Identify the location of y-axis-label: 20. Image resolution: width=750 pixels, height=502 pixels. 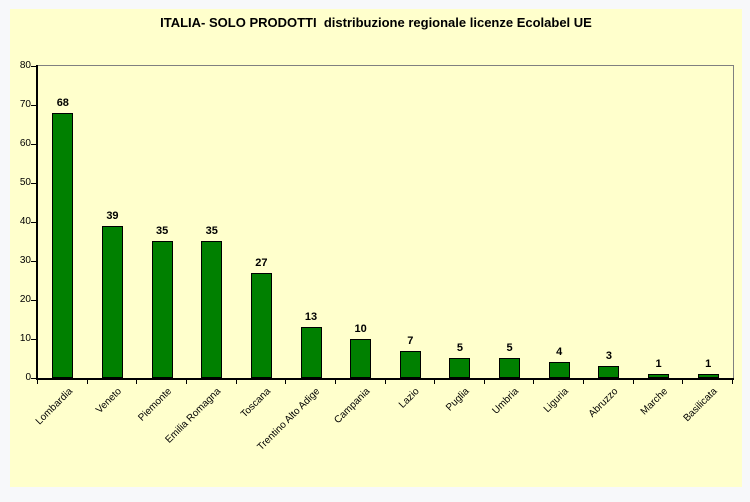
(25, 299).